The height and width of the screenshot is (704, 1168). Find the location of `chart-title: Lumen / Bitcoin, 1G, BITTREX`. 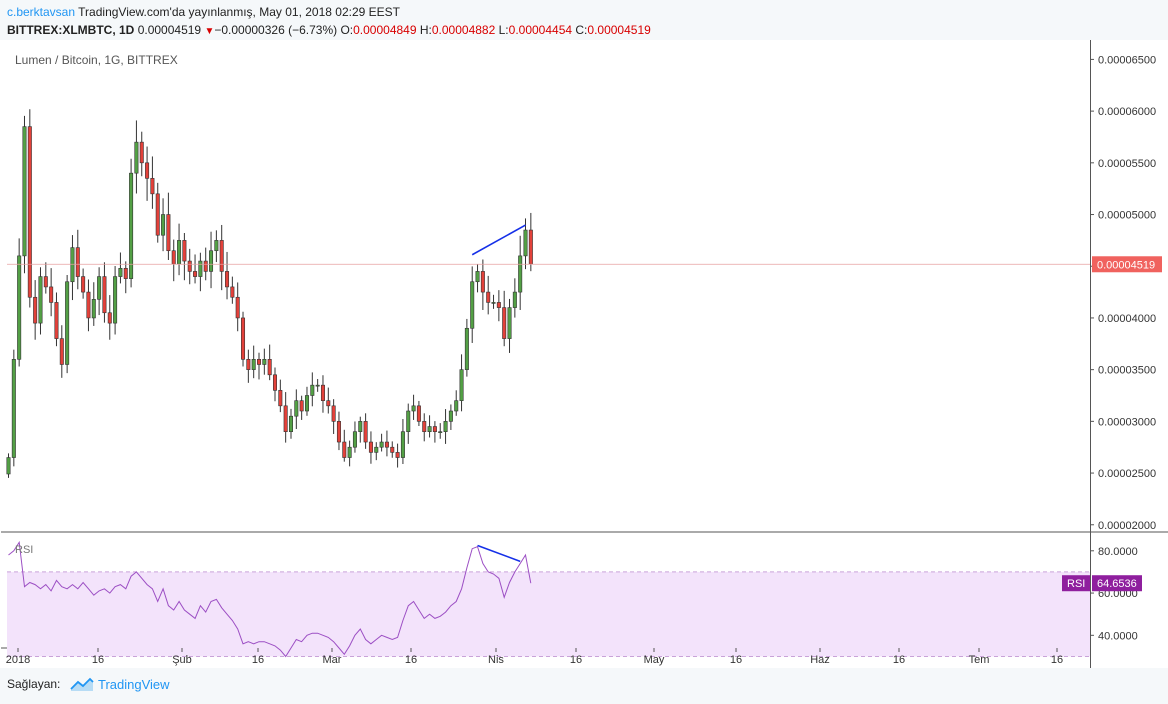

chart-title: Lumen / Bitcoin, 1G, BITTREX is located at coordinates (96, 60).